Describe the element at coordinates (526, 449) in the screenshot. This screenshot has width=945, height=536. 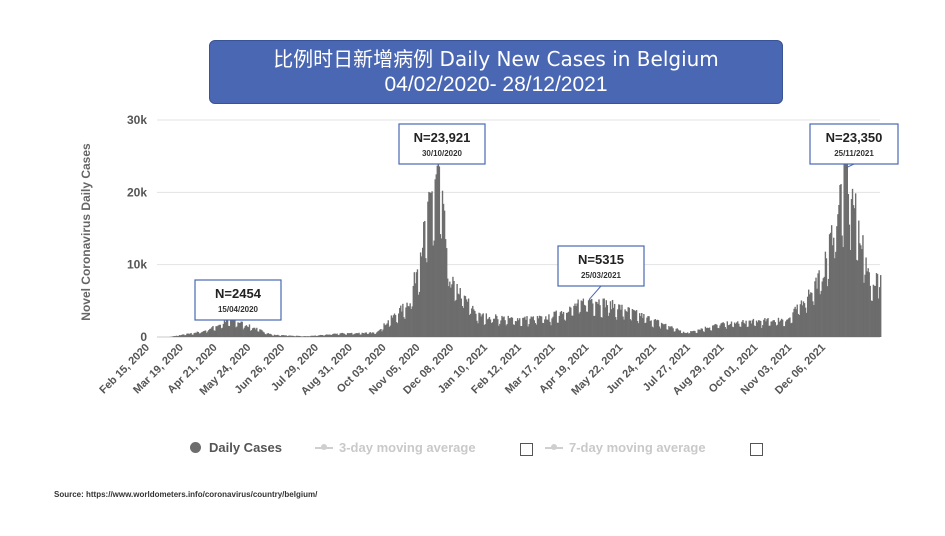
I see `checkbox-3day-average` at that location.